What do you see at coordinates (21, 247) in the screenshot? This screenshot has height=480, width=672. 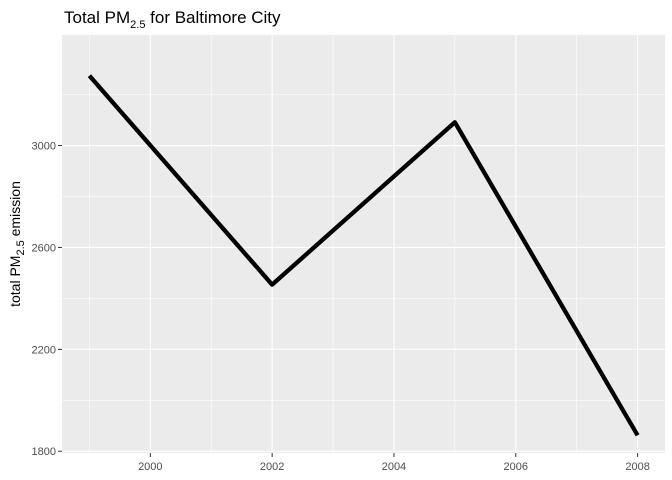 I see `y-axis-label-subscript: 2.5` at bounding box center [21, 247].